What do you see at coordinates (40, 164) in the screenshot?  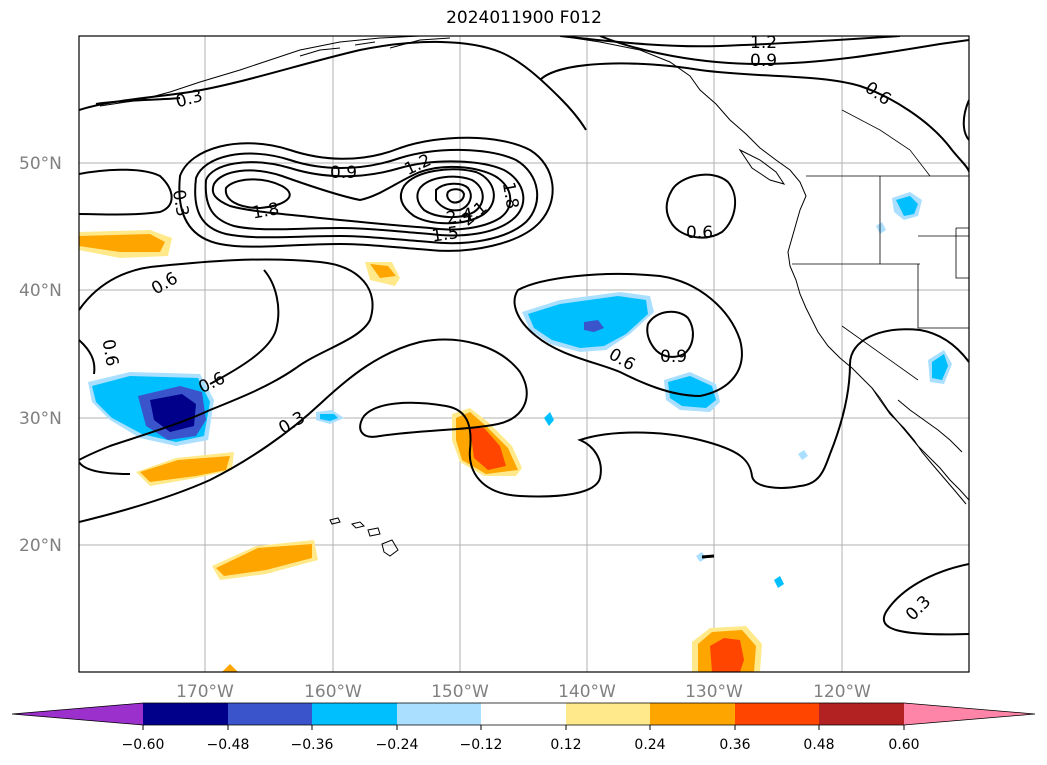 I see `lat-label: 50°N` at bounding box center [40, 164].